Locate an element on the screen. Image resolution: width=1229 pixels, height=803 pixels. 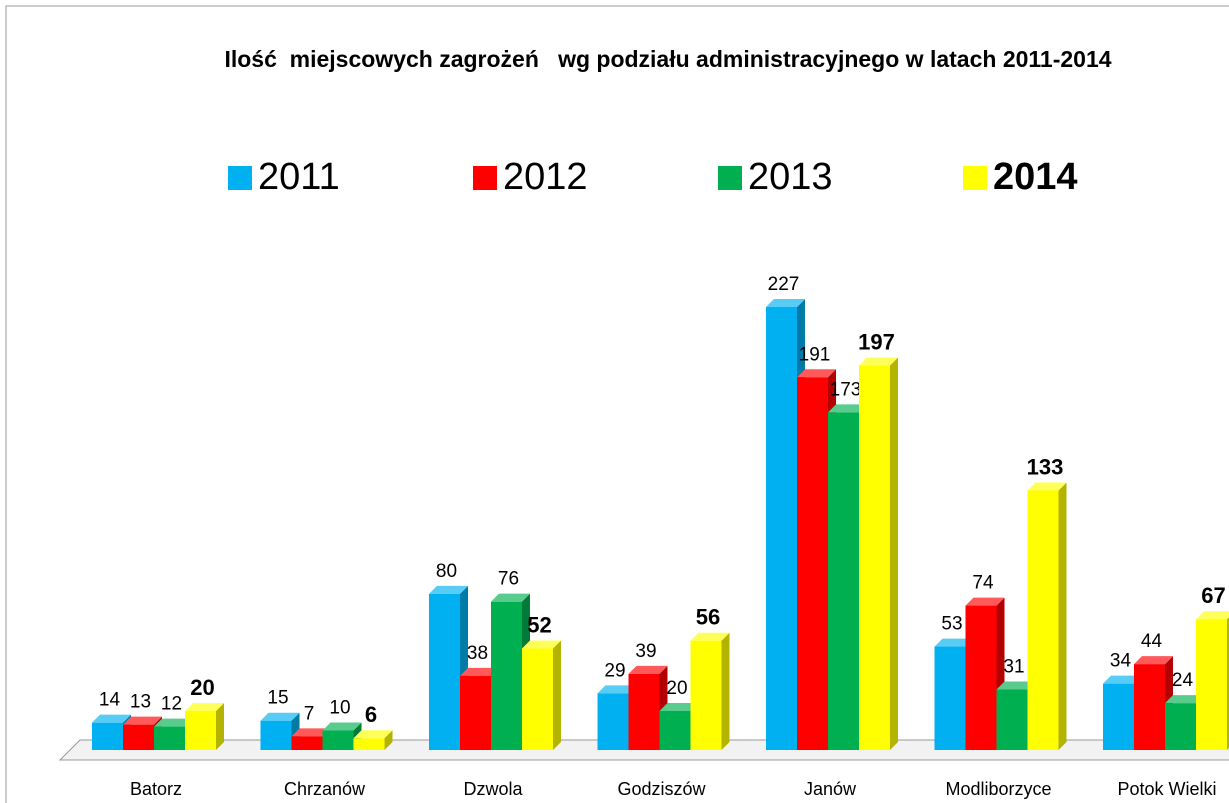
x-tick-label: Dzwola is located at coordinates (493, 789).